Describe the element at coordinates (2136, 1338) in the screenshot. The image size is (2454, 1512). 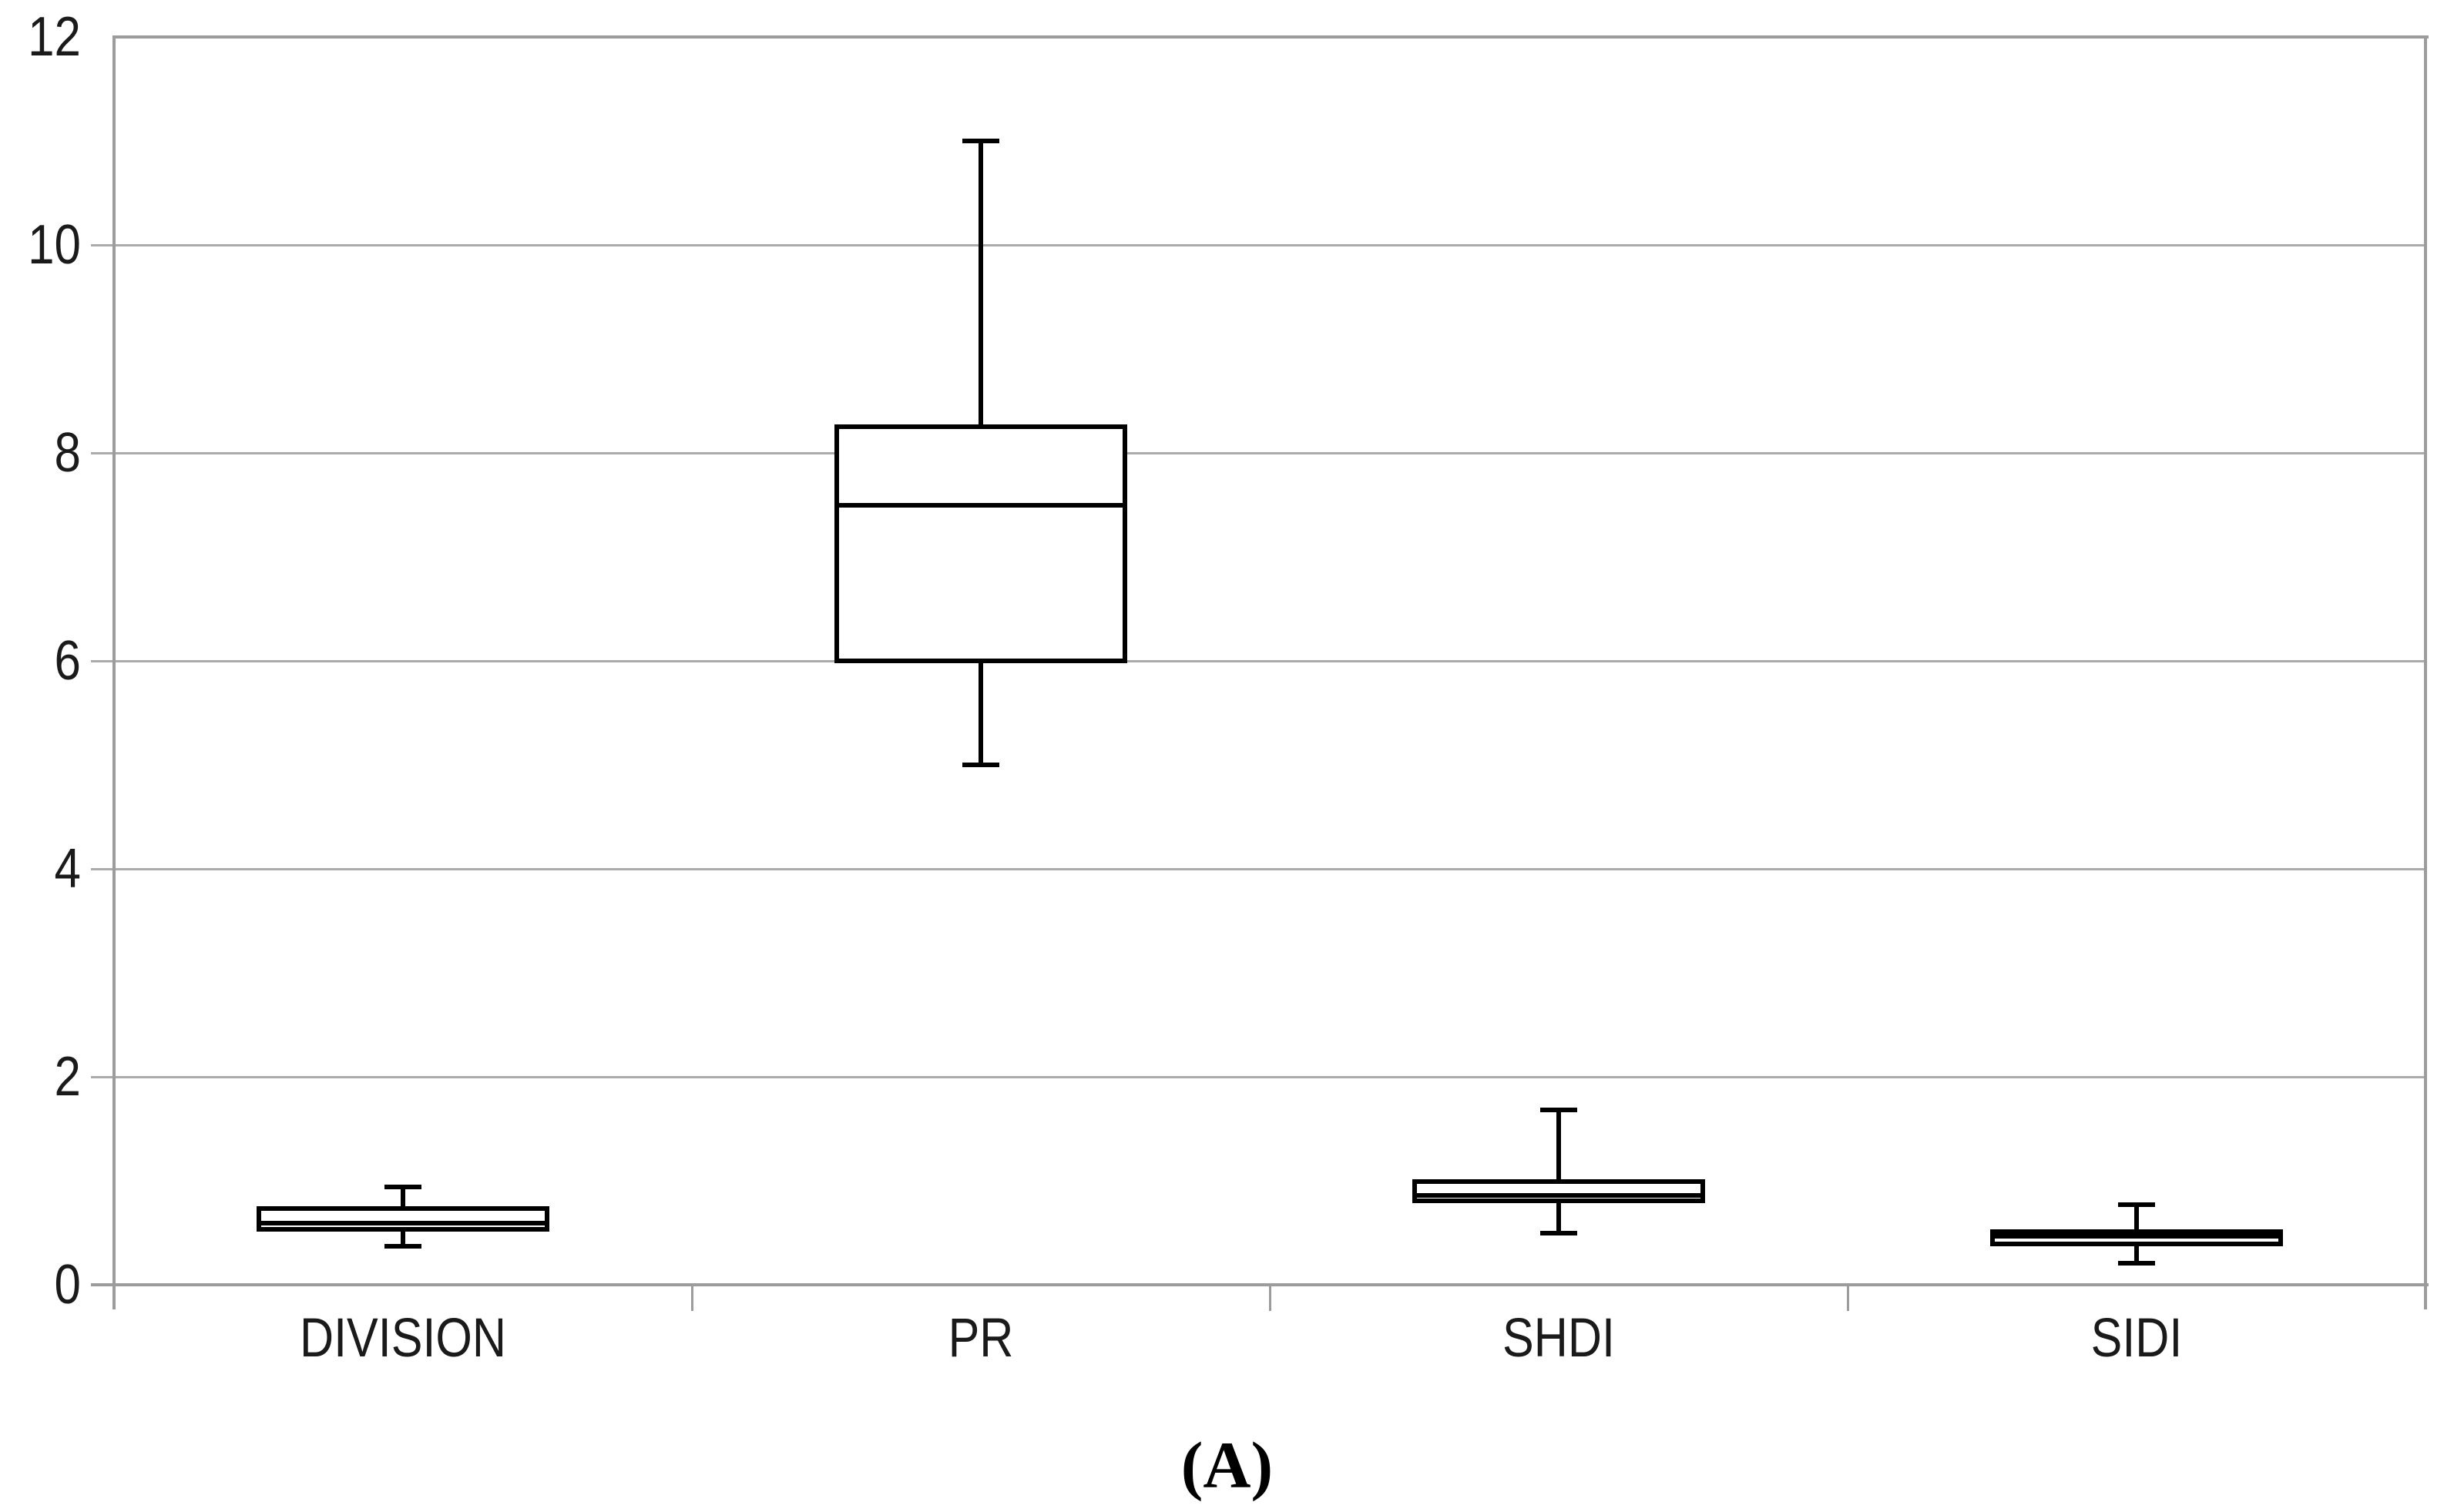
I see `x-category-label-sidi: SIDI` at that location.